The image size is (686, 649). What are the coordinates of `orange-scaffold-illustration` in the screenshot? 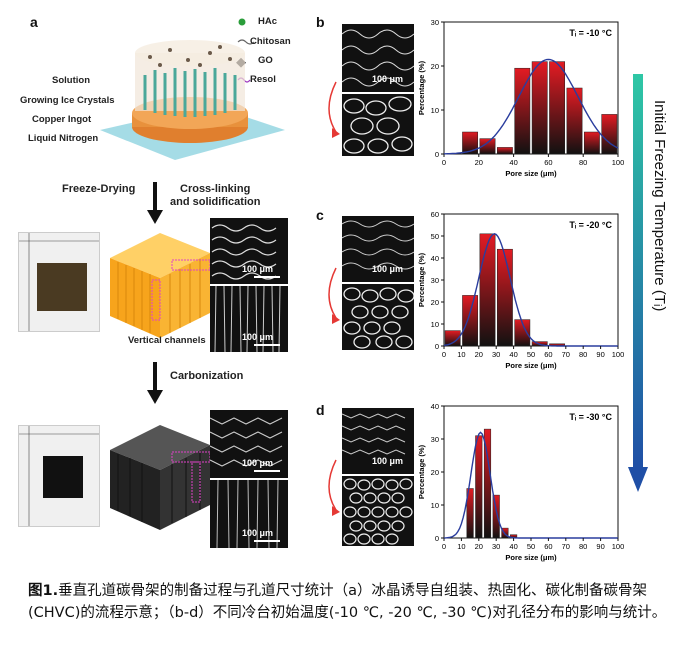 It's located at (160, 285).